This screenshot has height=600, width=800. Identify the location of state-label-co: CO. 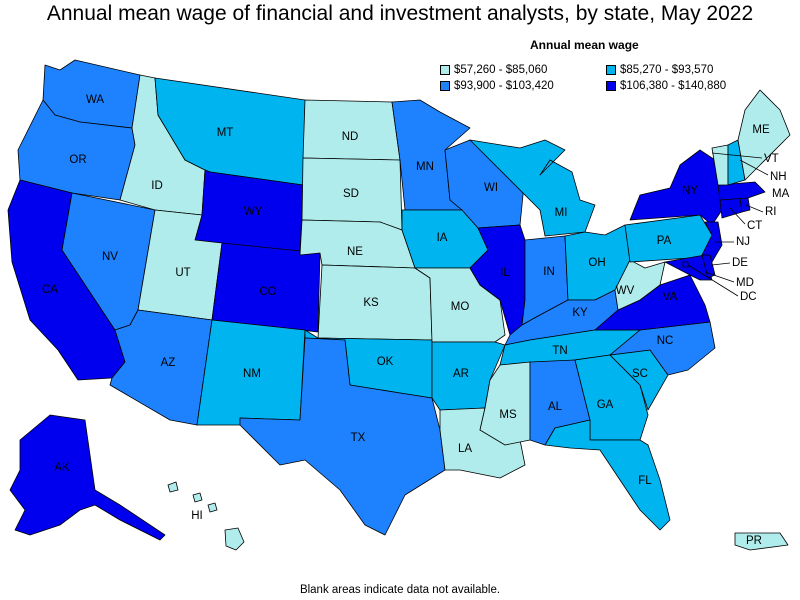
(267, 292).